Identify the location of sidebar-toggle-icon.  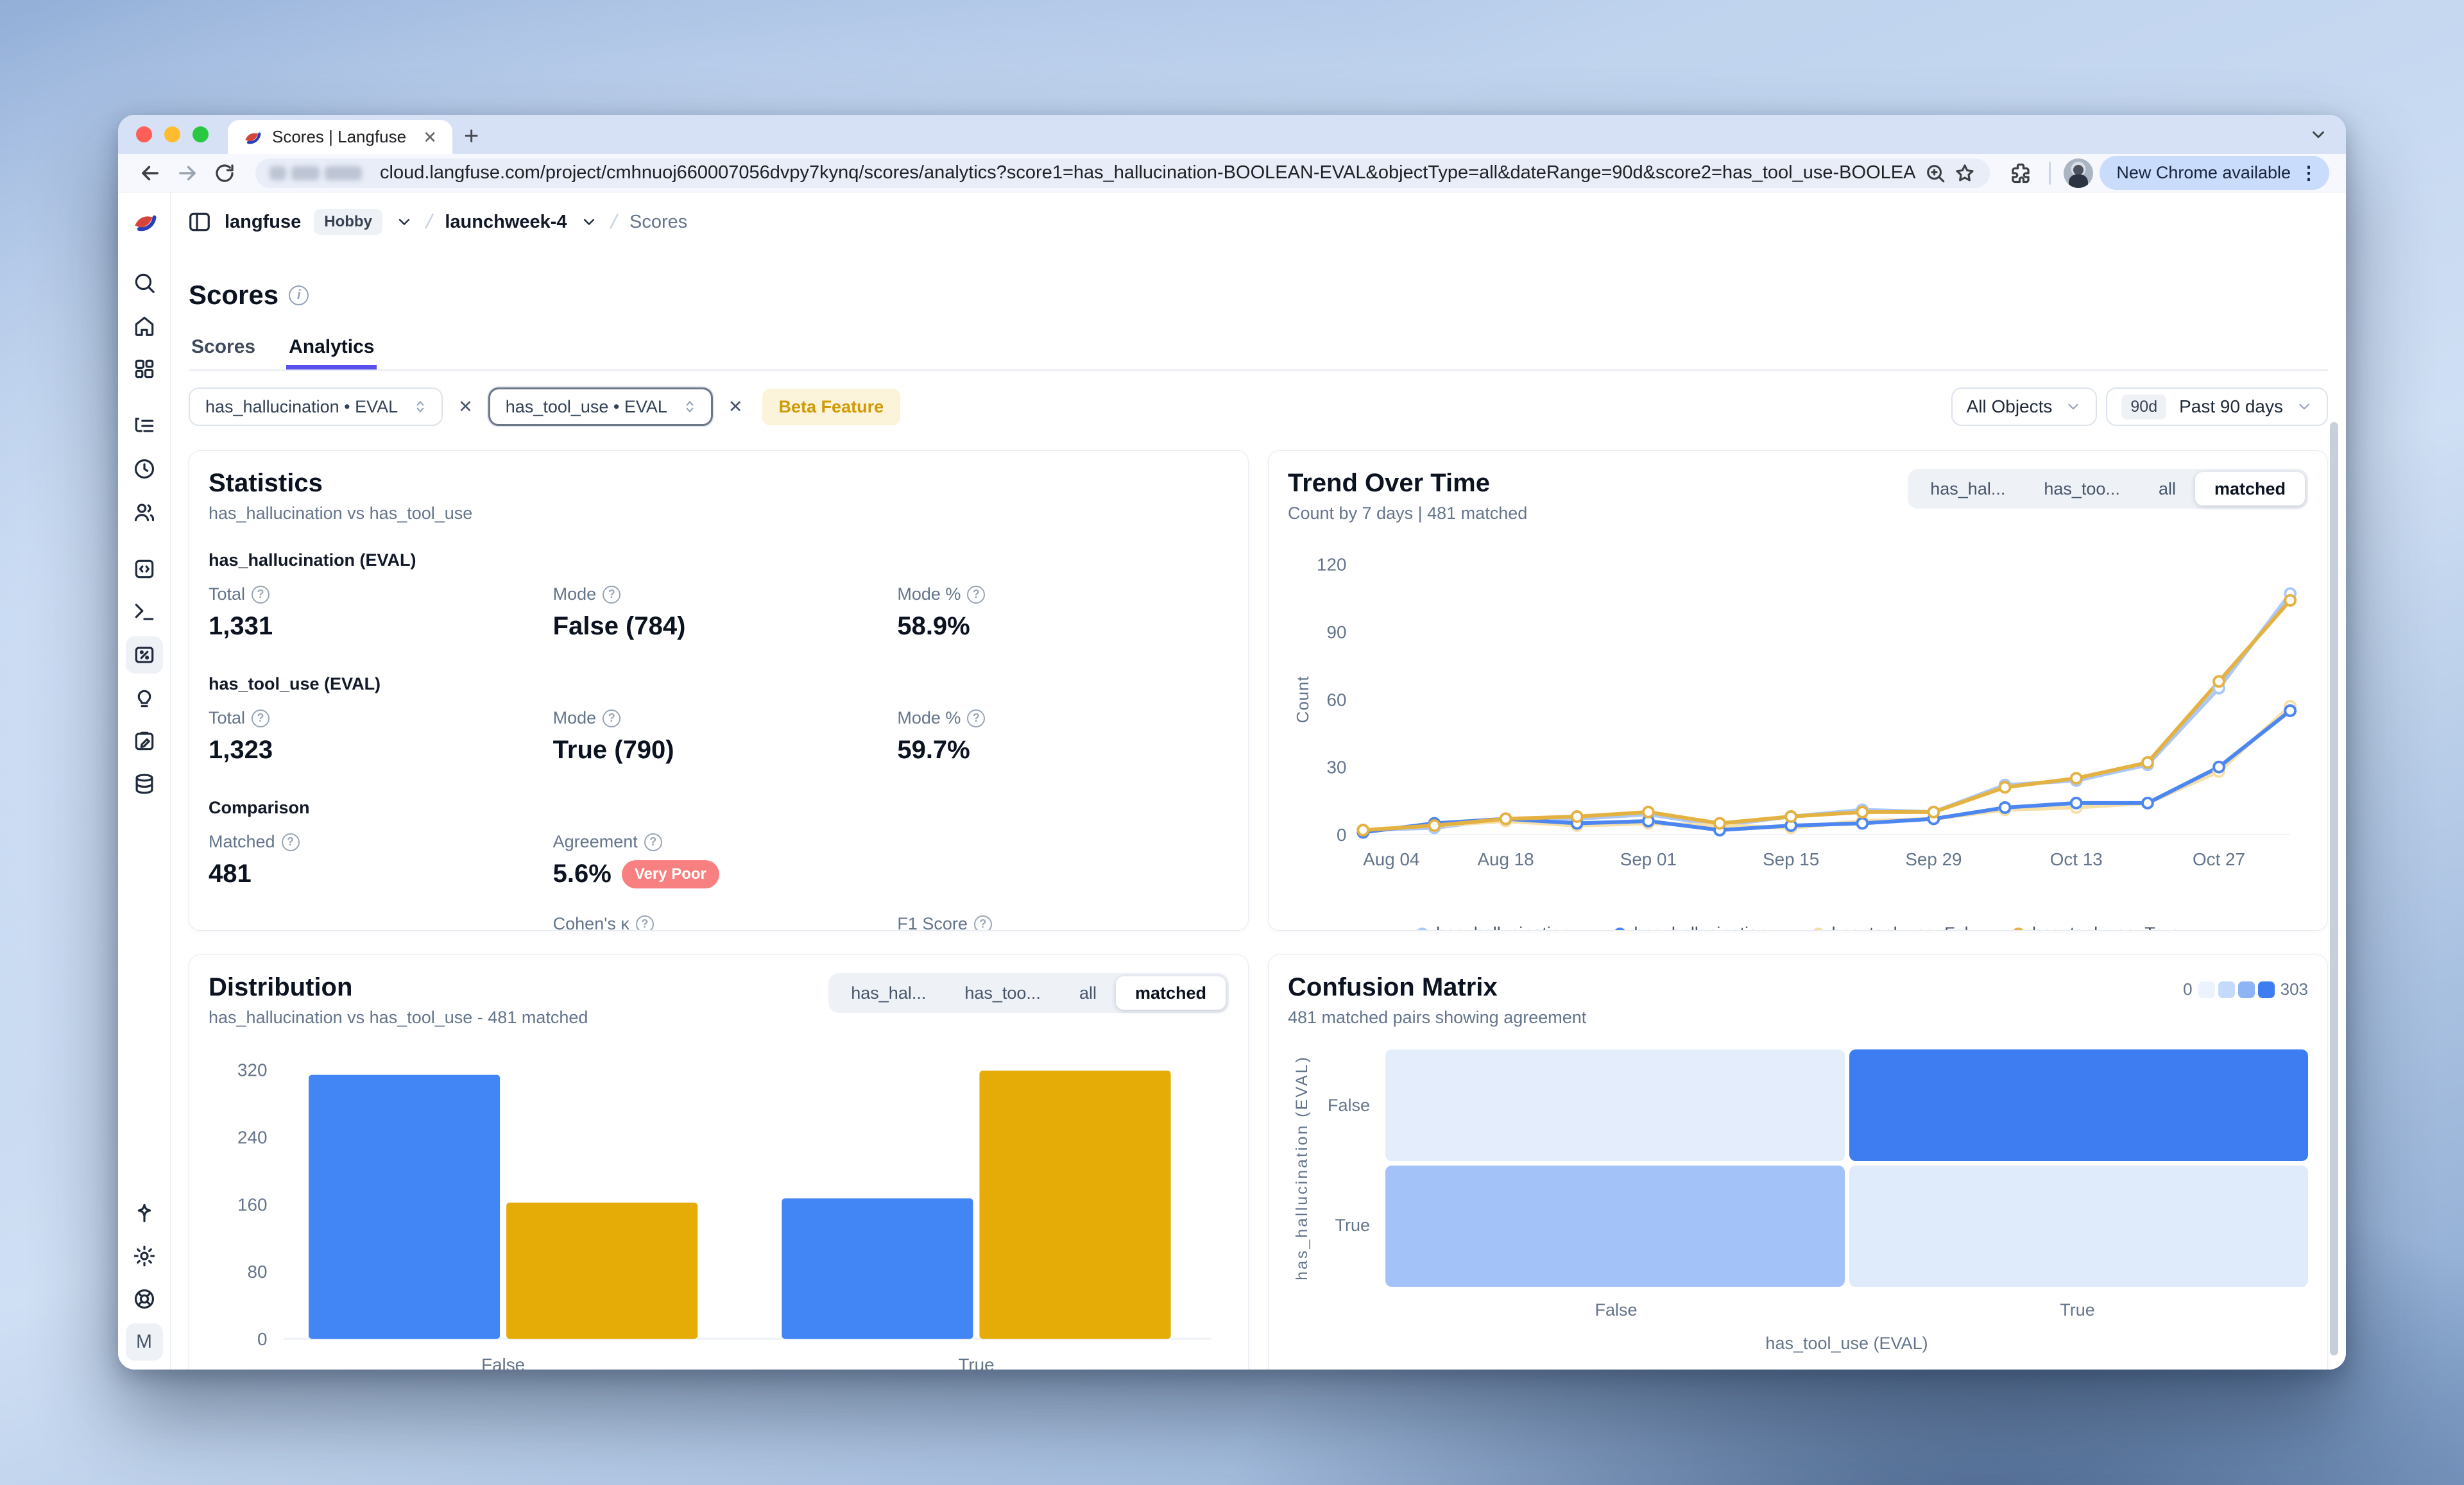
(200, 222).